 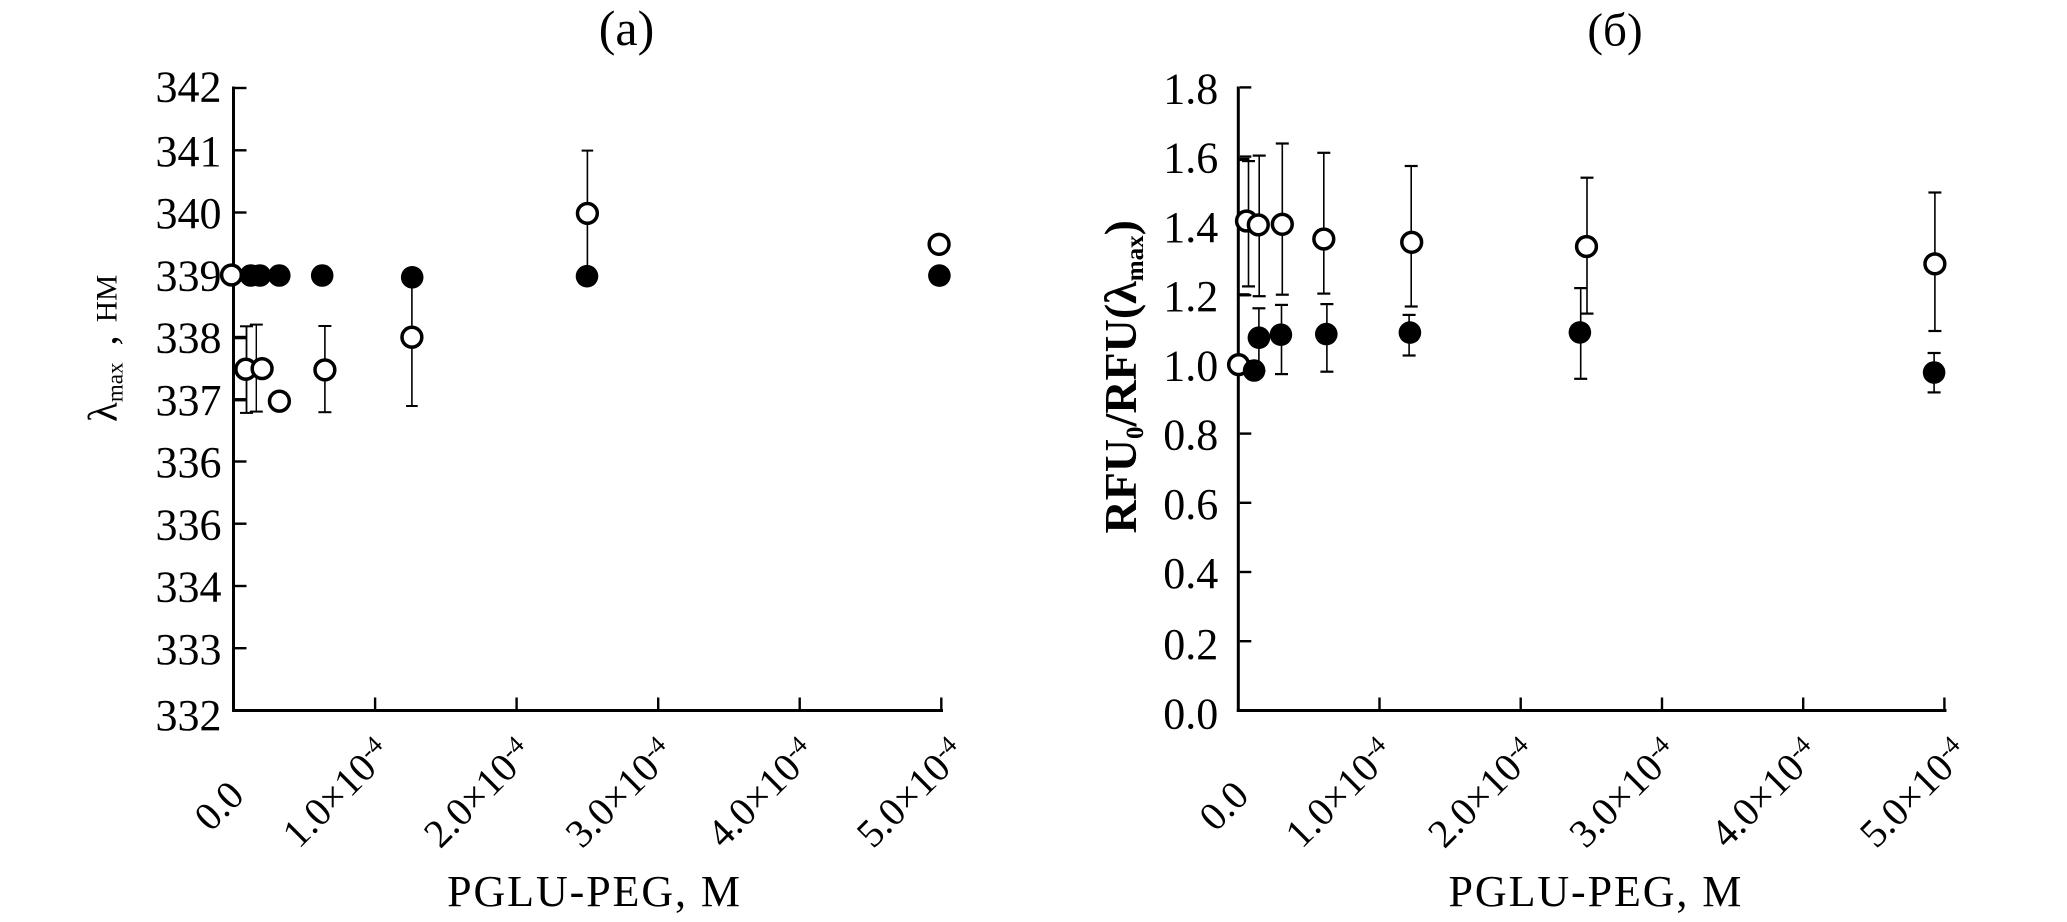 What do you see at coordinates (189, 338) in the screenshot?
I see `svg-text: 338` at bounding box center [189, 338].